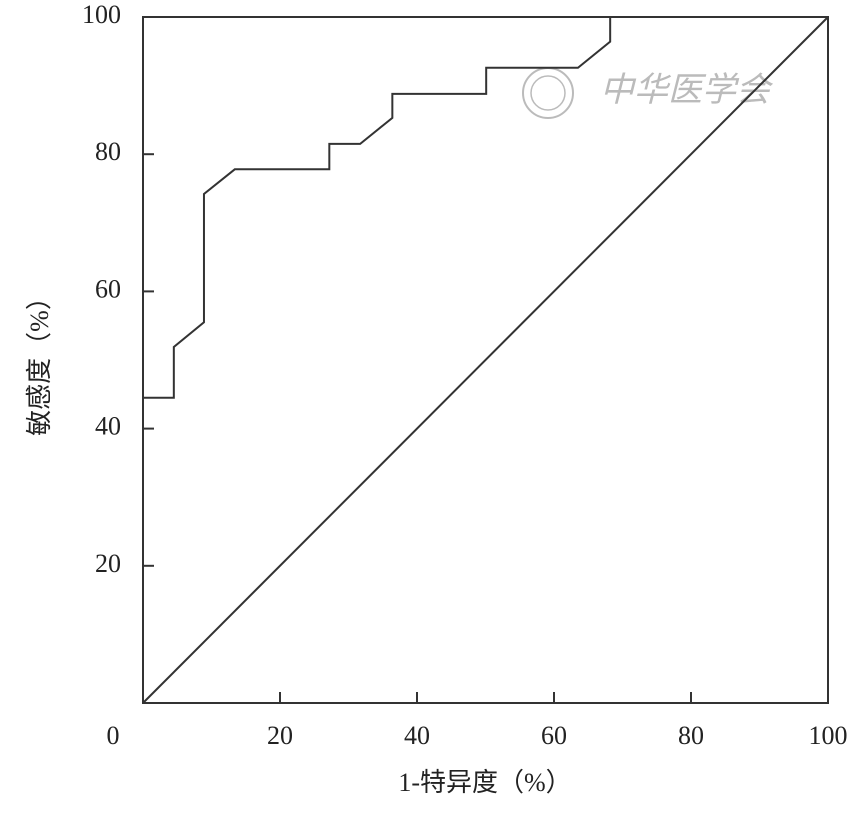 The height and width of the screenshot is (818, 865). I want to click on x-tick-label: 80, so click(691, 735).